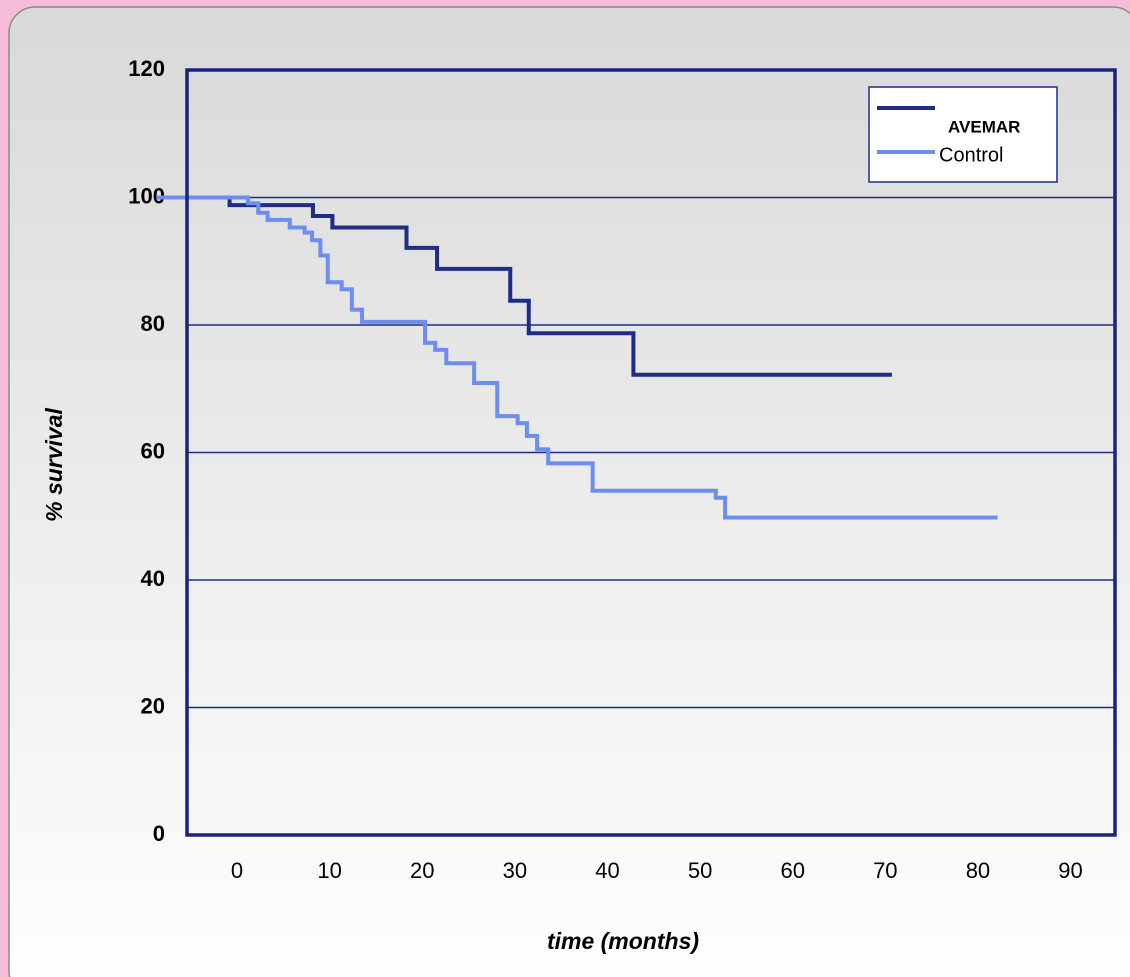 This screenshot has height=977, width=1130. I want to click on x-tick-label: 0, so click(237, 870).